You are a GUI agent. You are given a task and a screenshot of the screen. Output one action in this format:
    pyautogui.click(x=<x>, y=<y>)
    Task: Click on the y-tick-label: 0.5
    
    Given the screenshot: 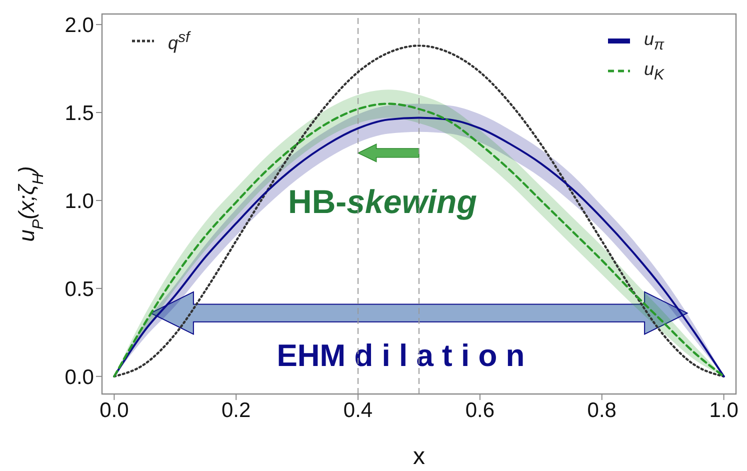 What is the action you would take?
    pyautogui.click(x=79, y=289)
    